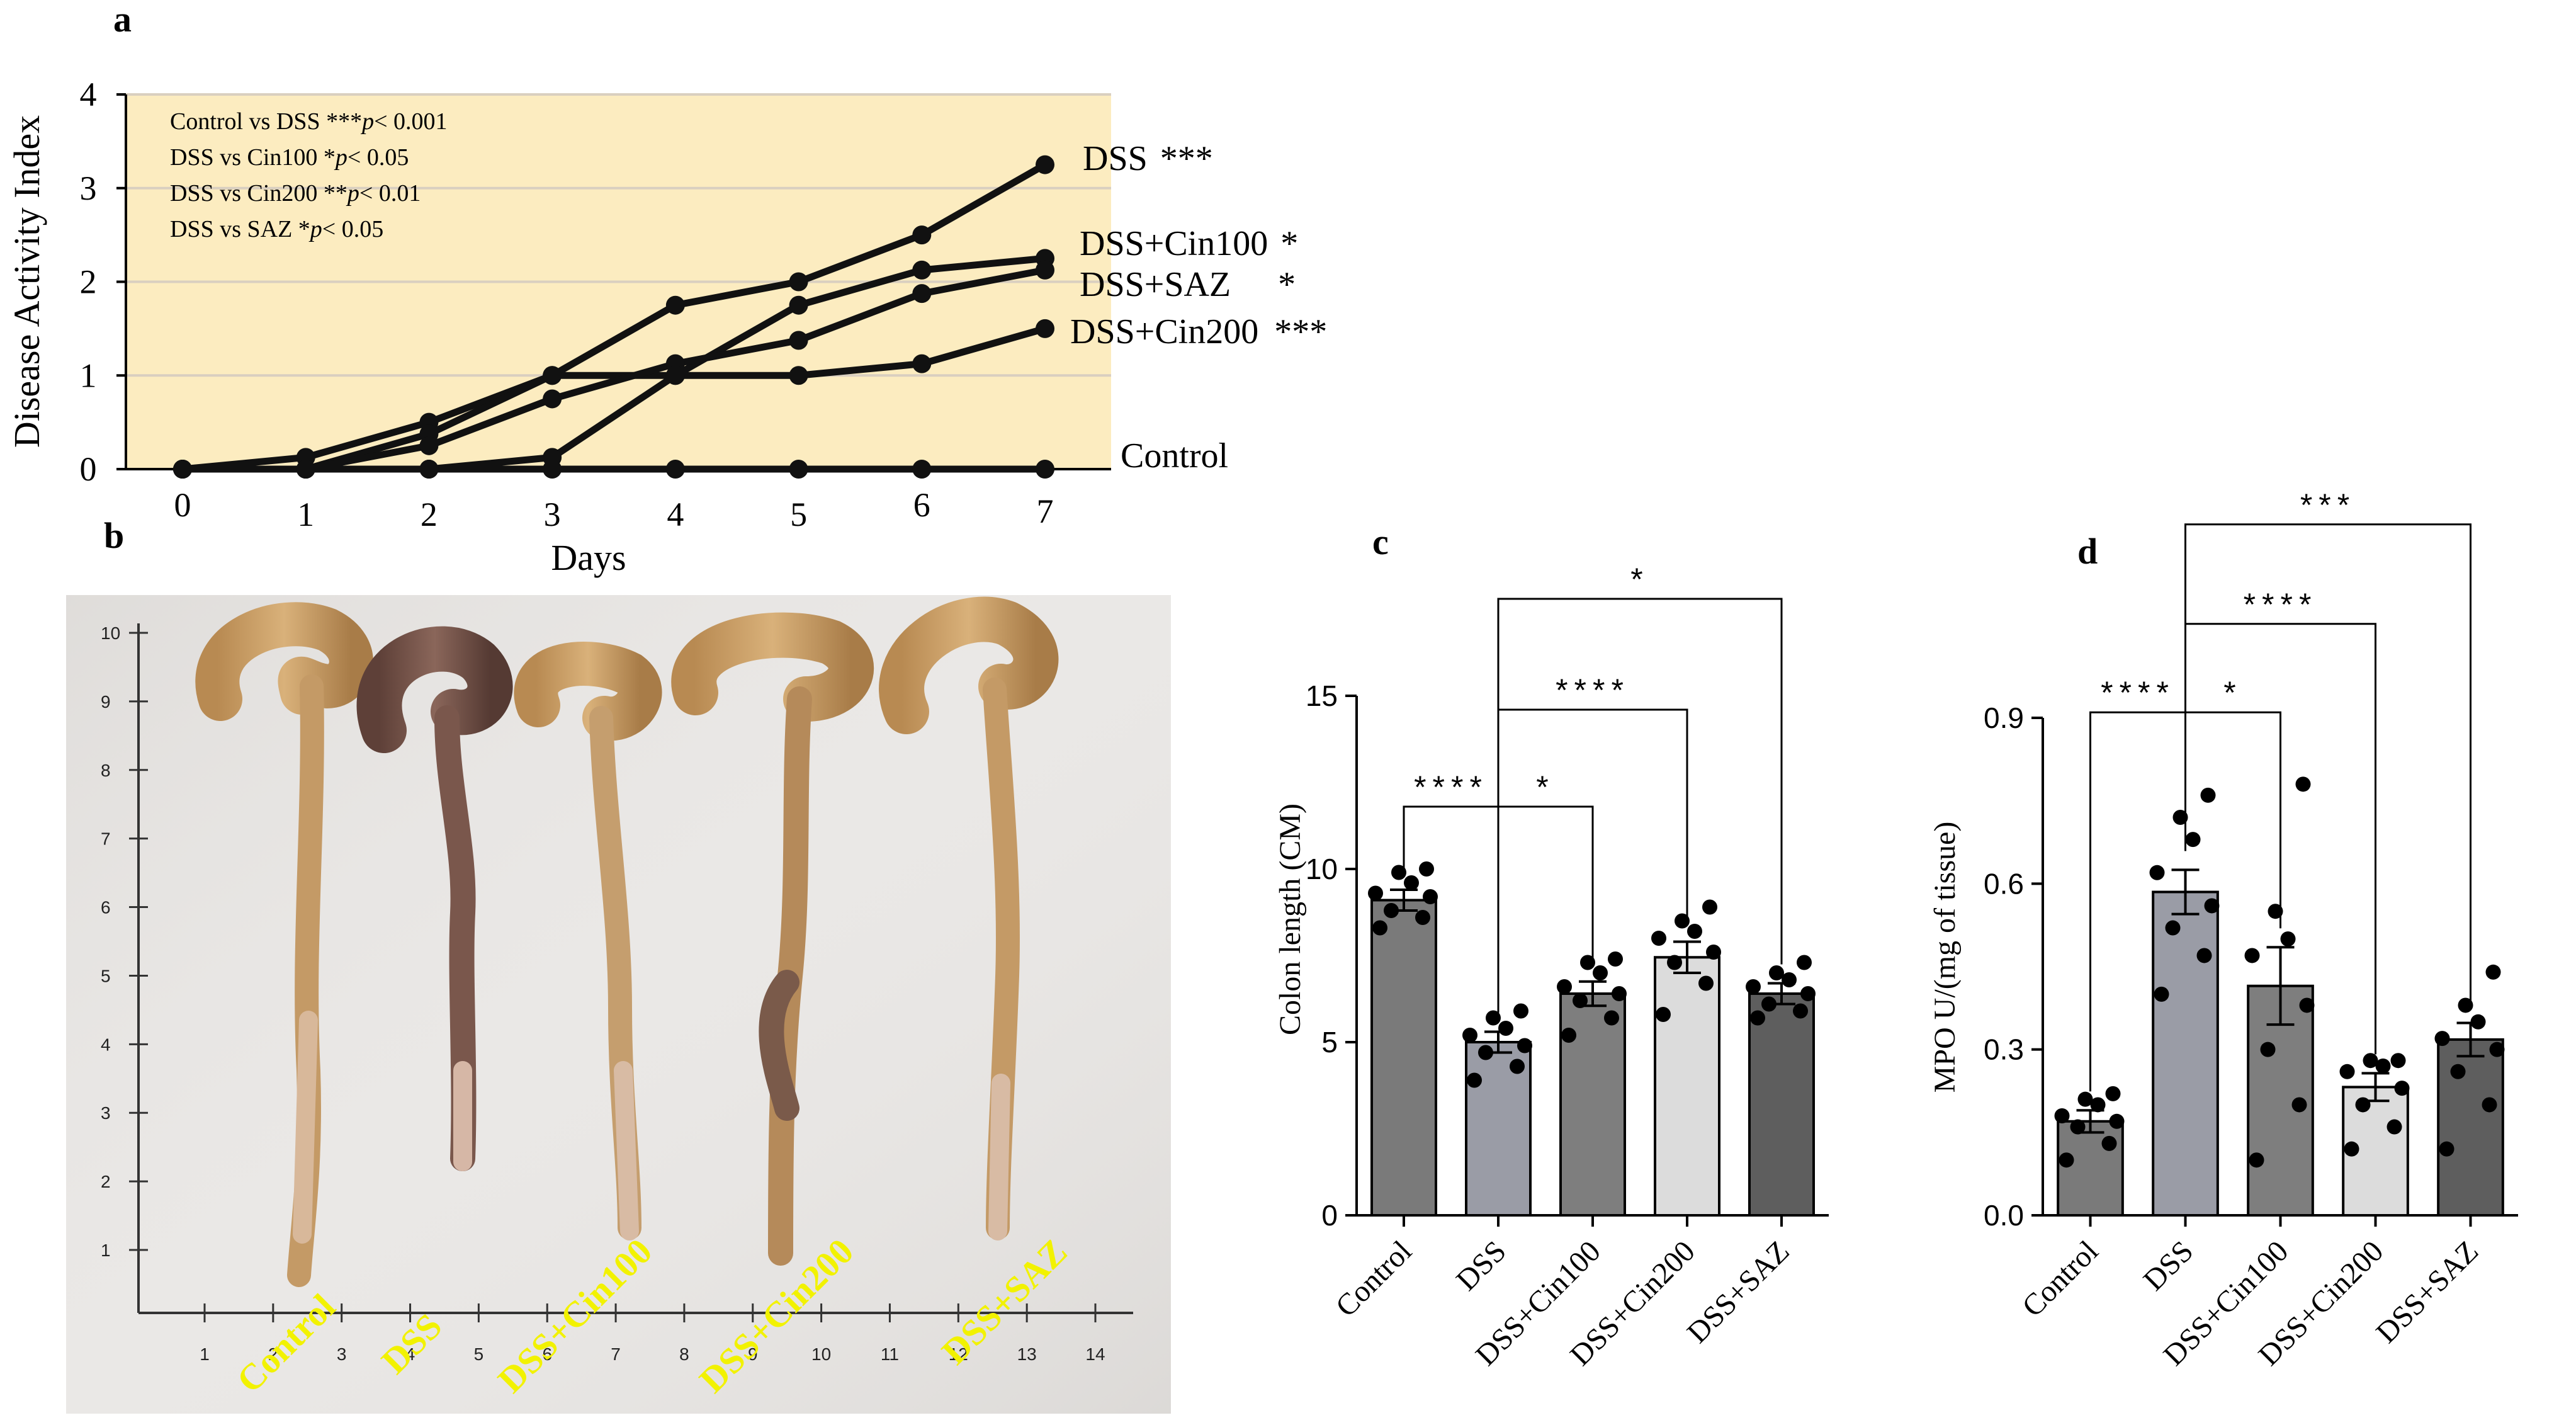 This screenshot has width=2576, height=1425. Describe the element at coordinates (88, 375) in the screenshot. I see `y-tick-label-1: 1` at that location.